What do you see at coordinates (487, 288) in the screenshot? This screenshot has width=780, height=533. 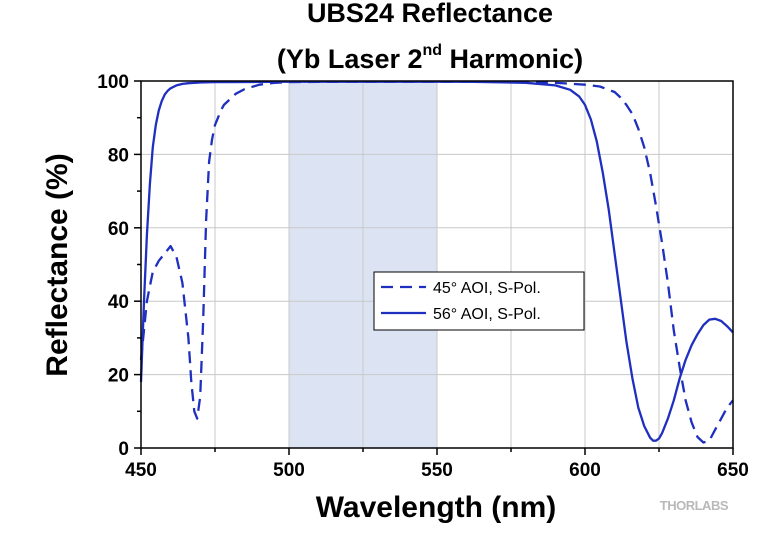 I see `legend-entry-45deg: 45° AOI, S-Pol.` at bounding box center [487, 288].